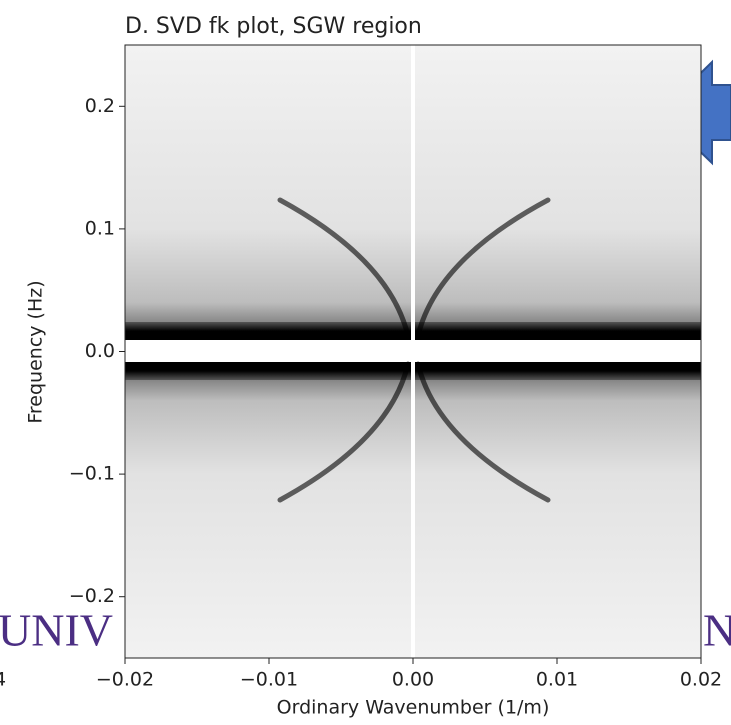 The height and width of the screenshot is (725, 731). I want to click on slide-text: UNIV, so click(56, 630).